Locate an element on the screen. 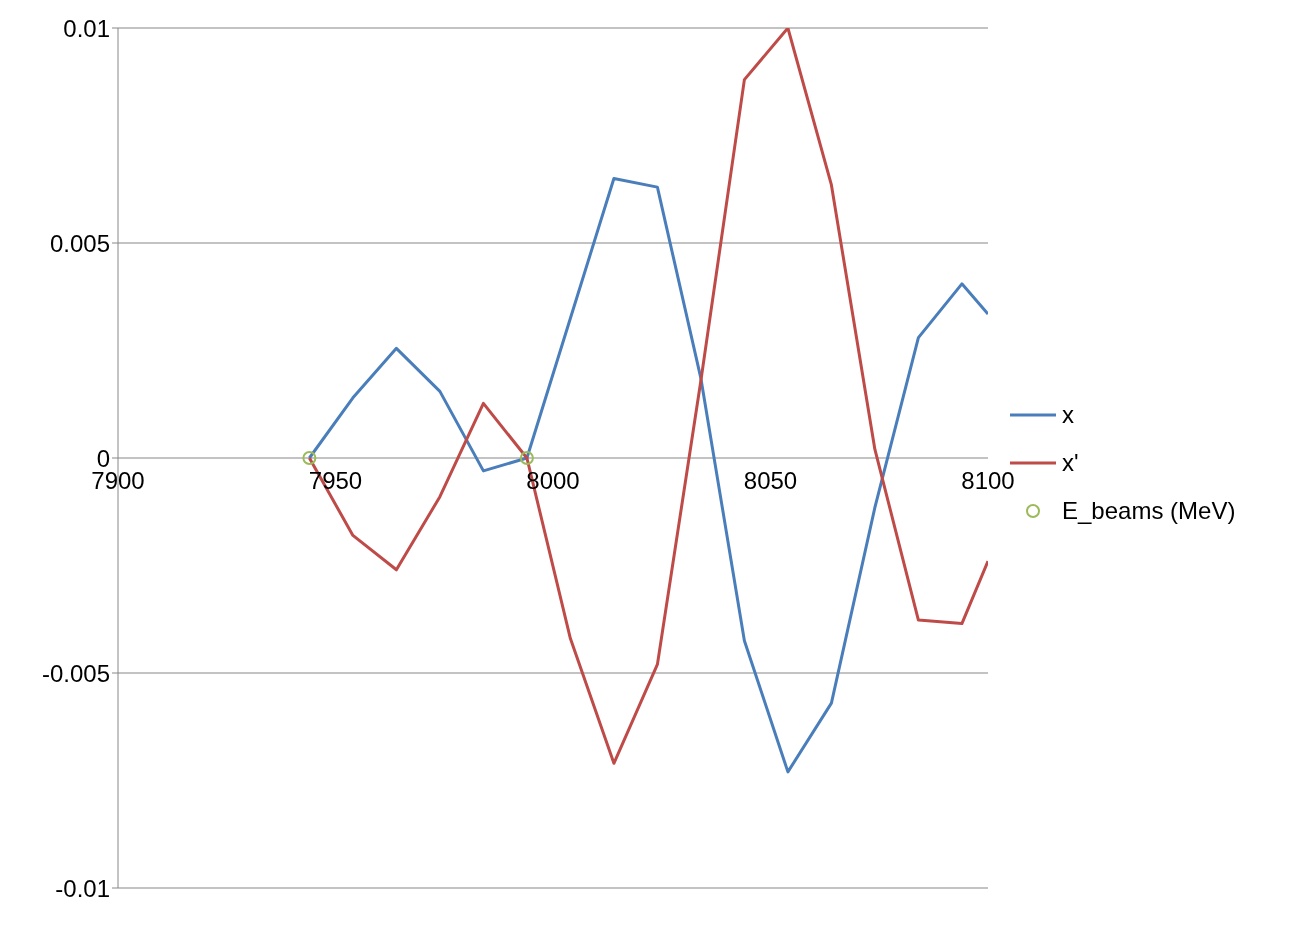  x-tick-label: 8050 is located at coordinates (770, 481).